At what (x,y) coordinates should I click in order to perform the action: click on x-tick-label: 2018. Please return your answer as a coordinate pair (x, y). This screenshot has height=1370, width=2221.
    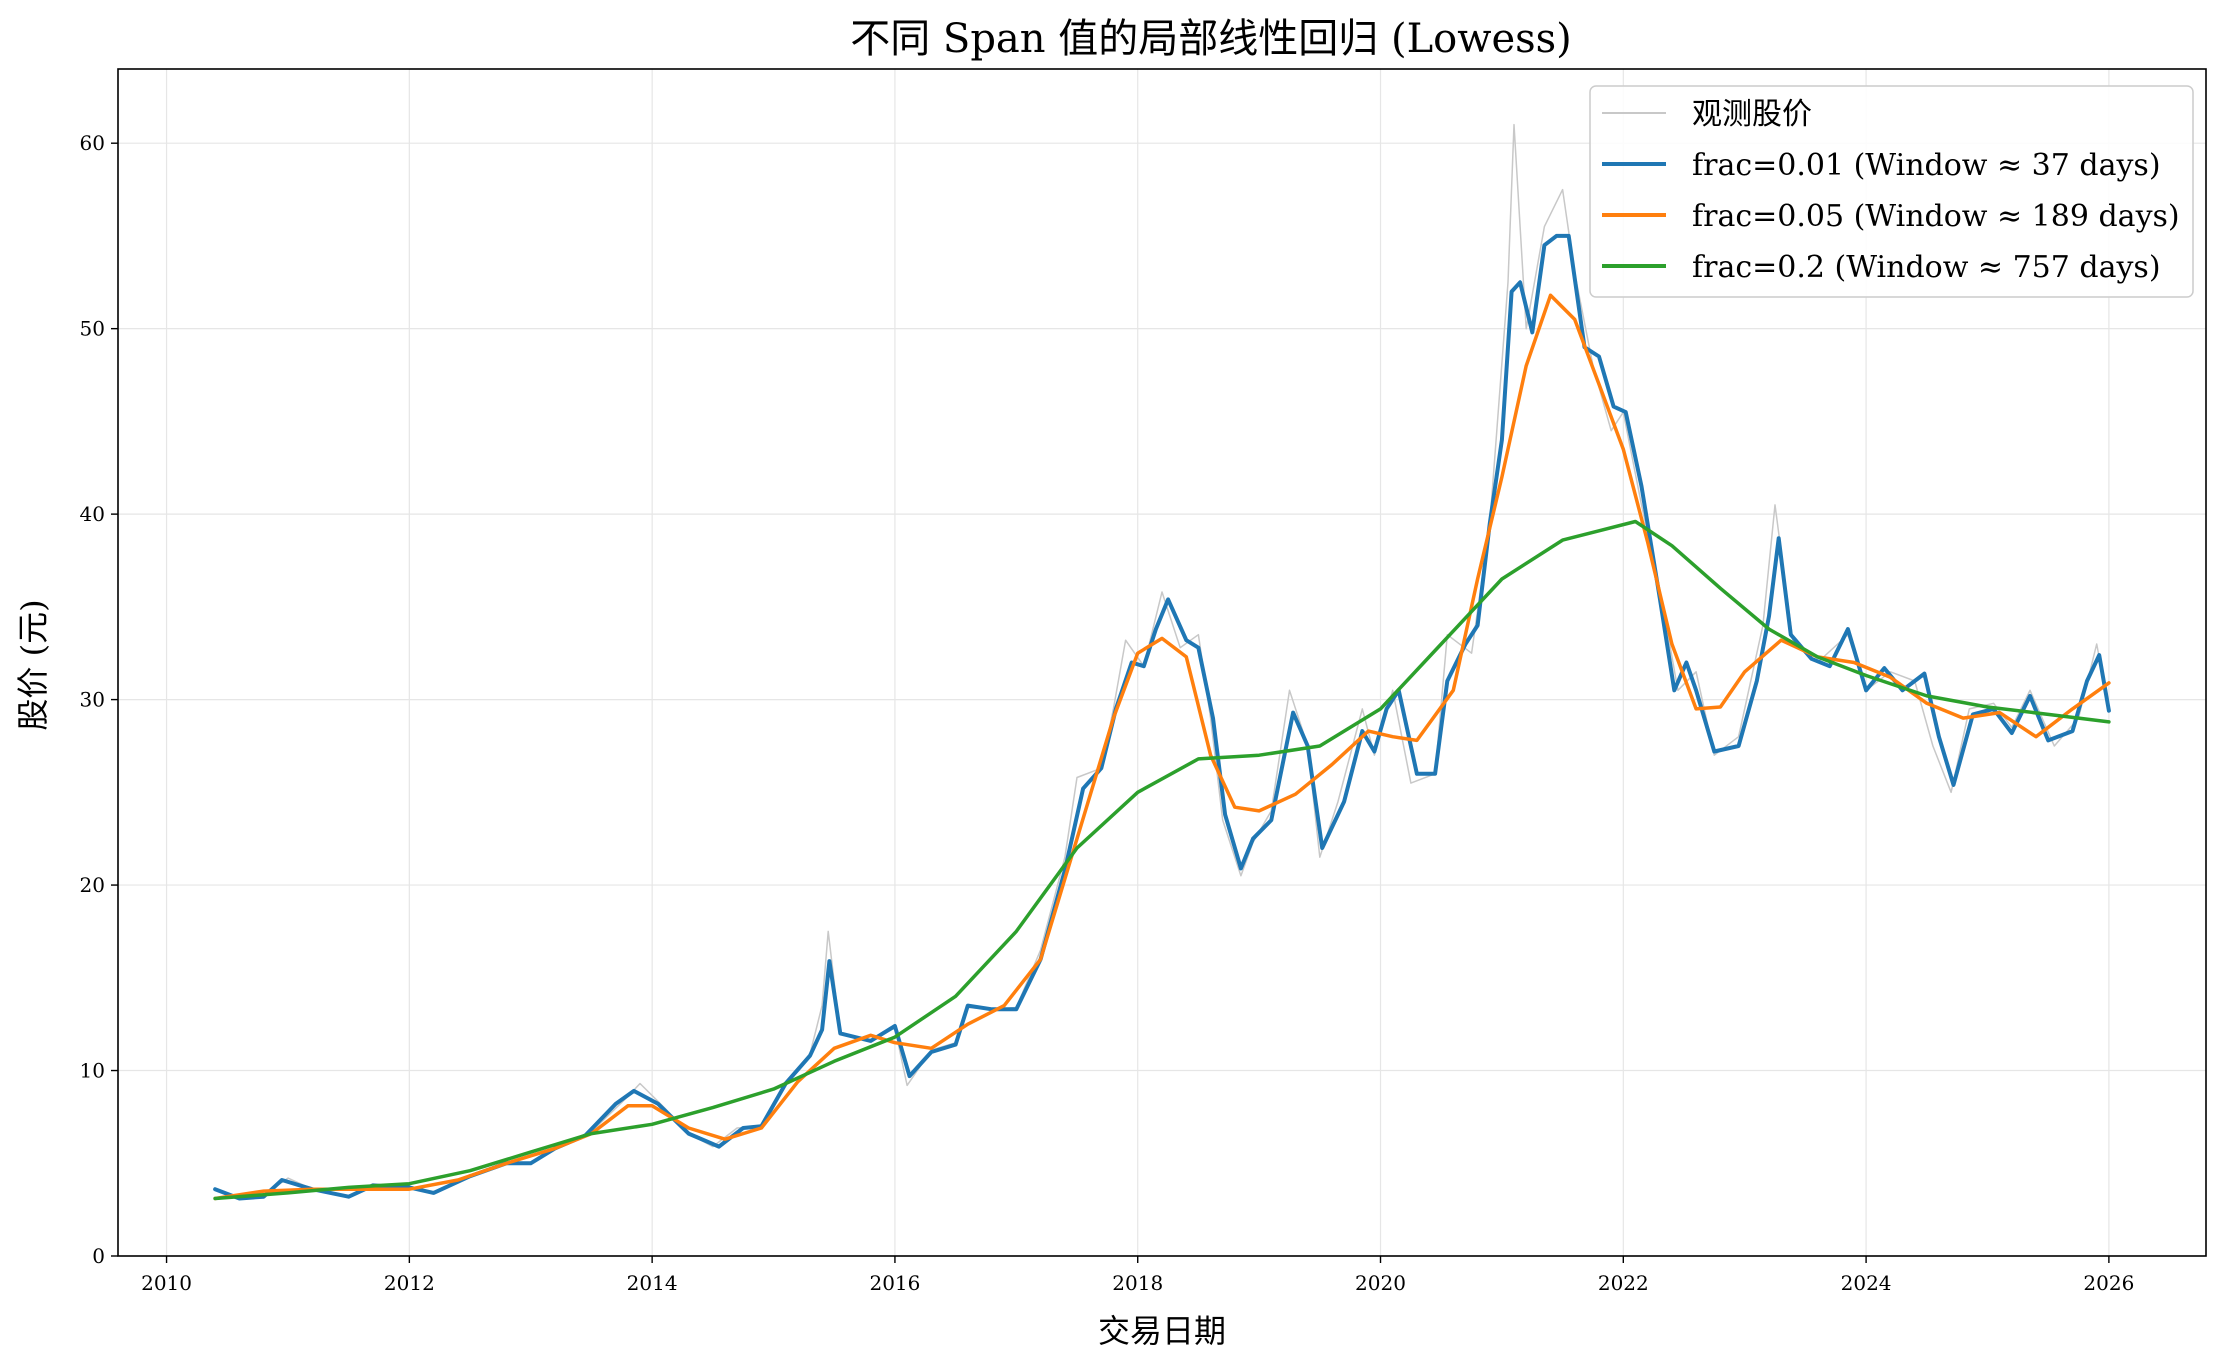
    Looking at the image, I should click on (1137, 1283).